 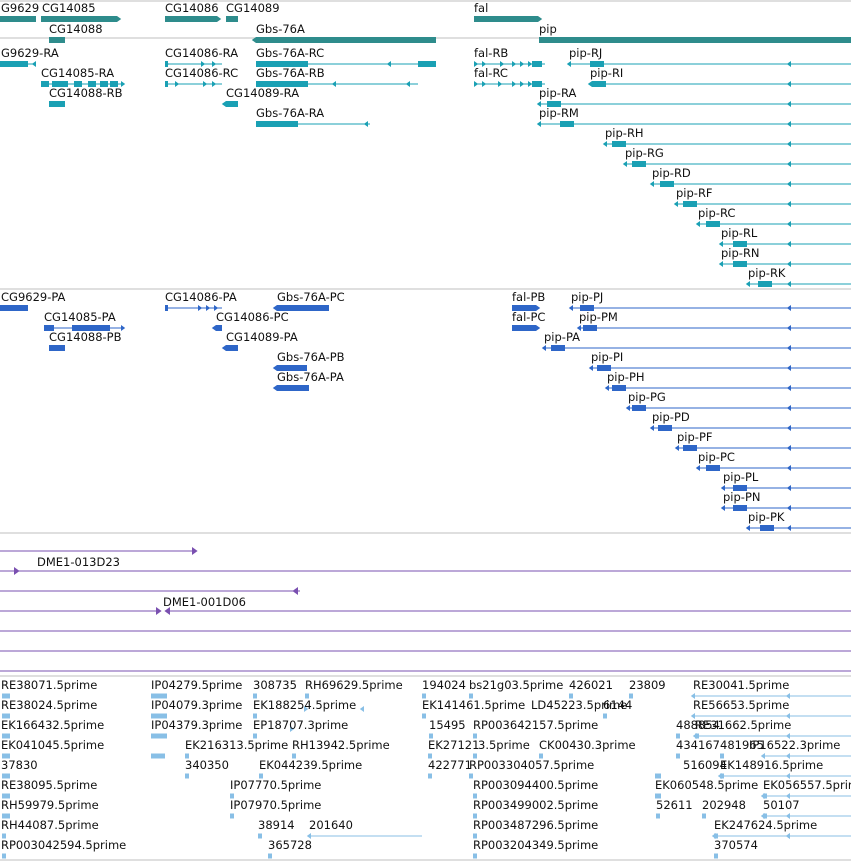 What do you see at coordinates (766, 517) in the screenshot?
I see `protein-label: pip-PK` at bounding box center [766, 517].